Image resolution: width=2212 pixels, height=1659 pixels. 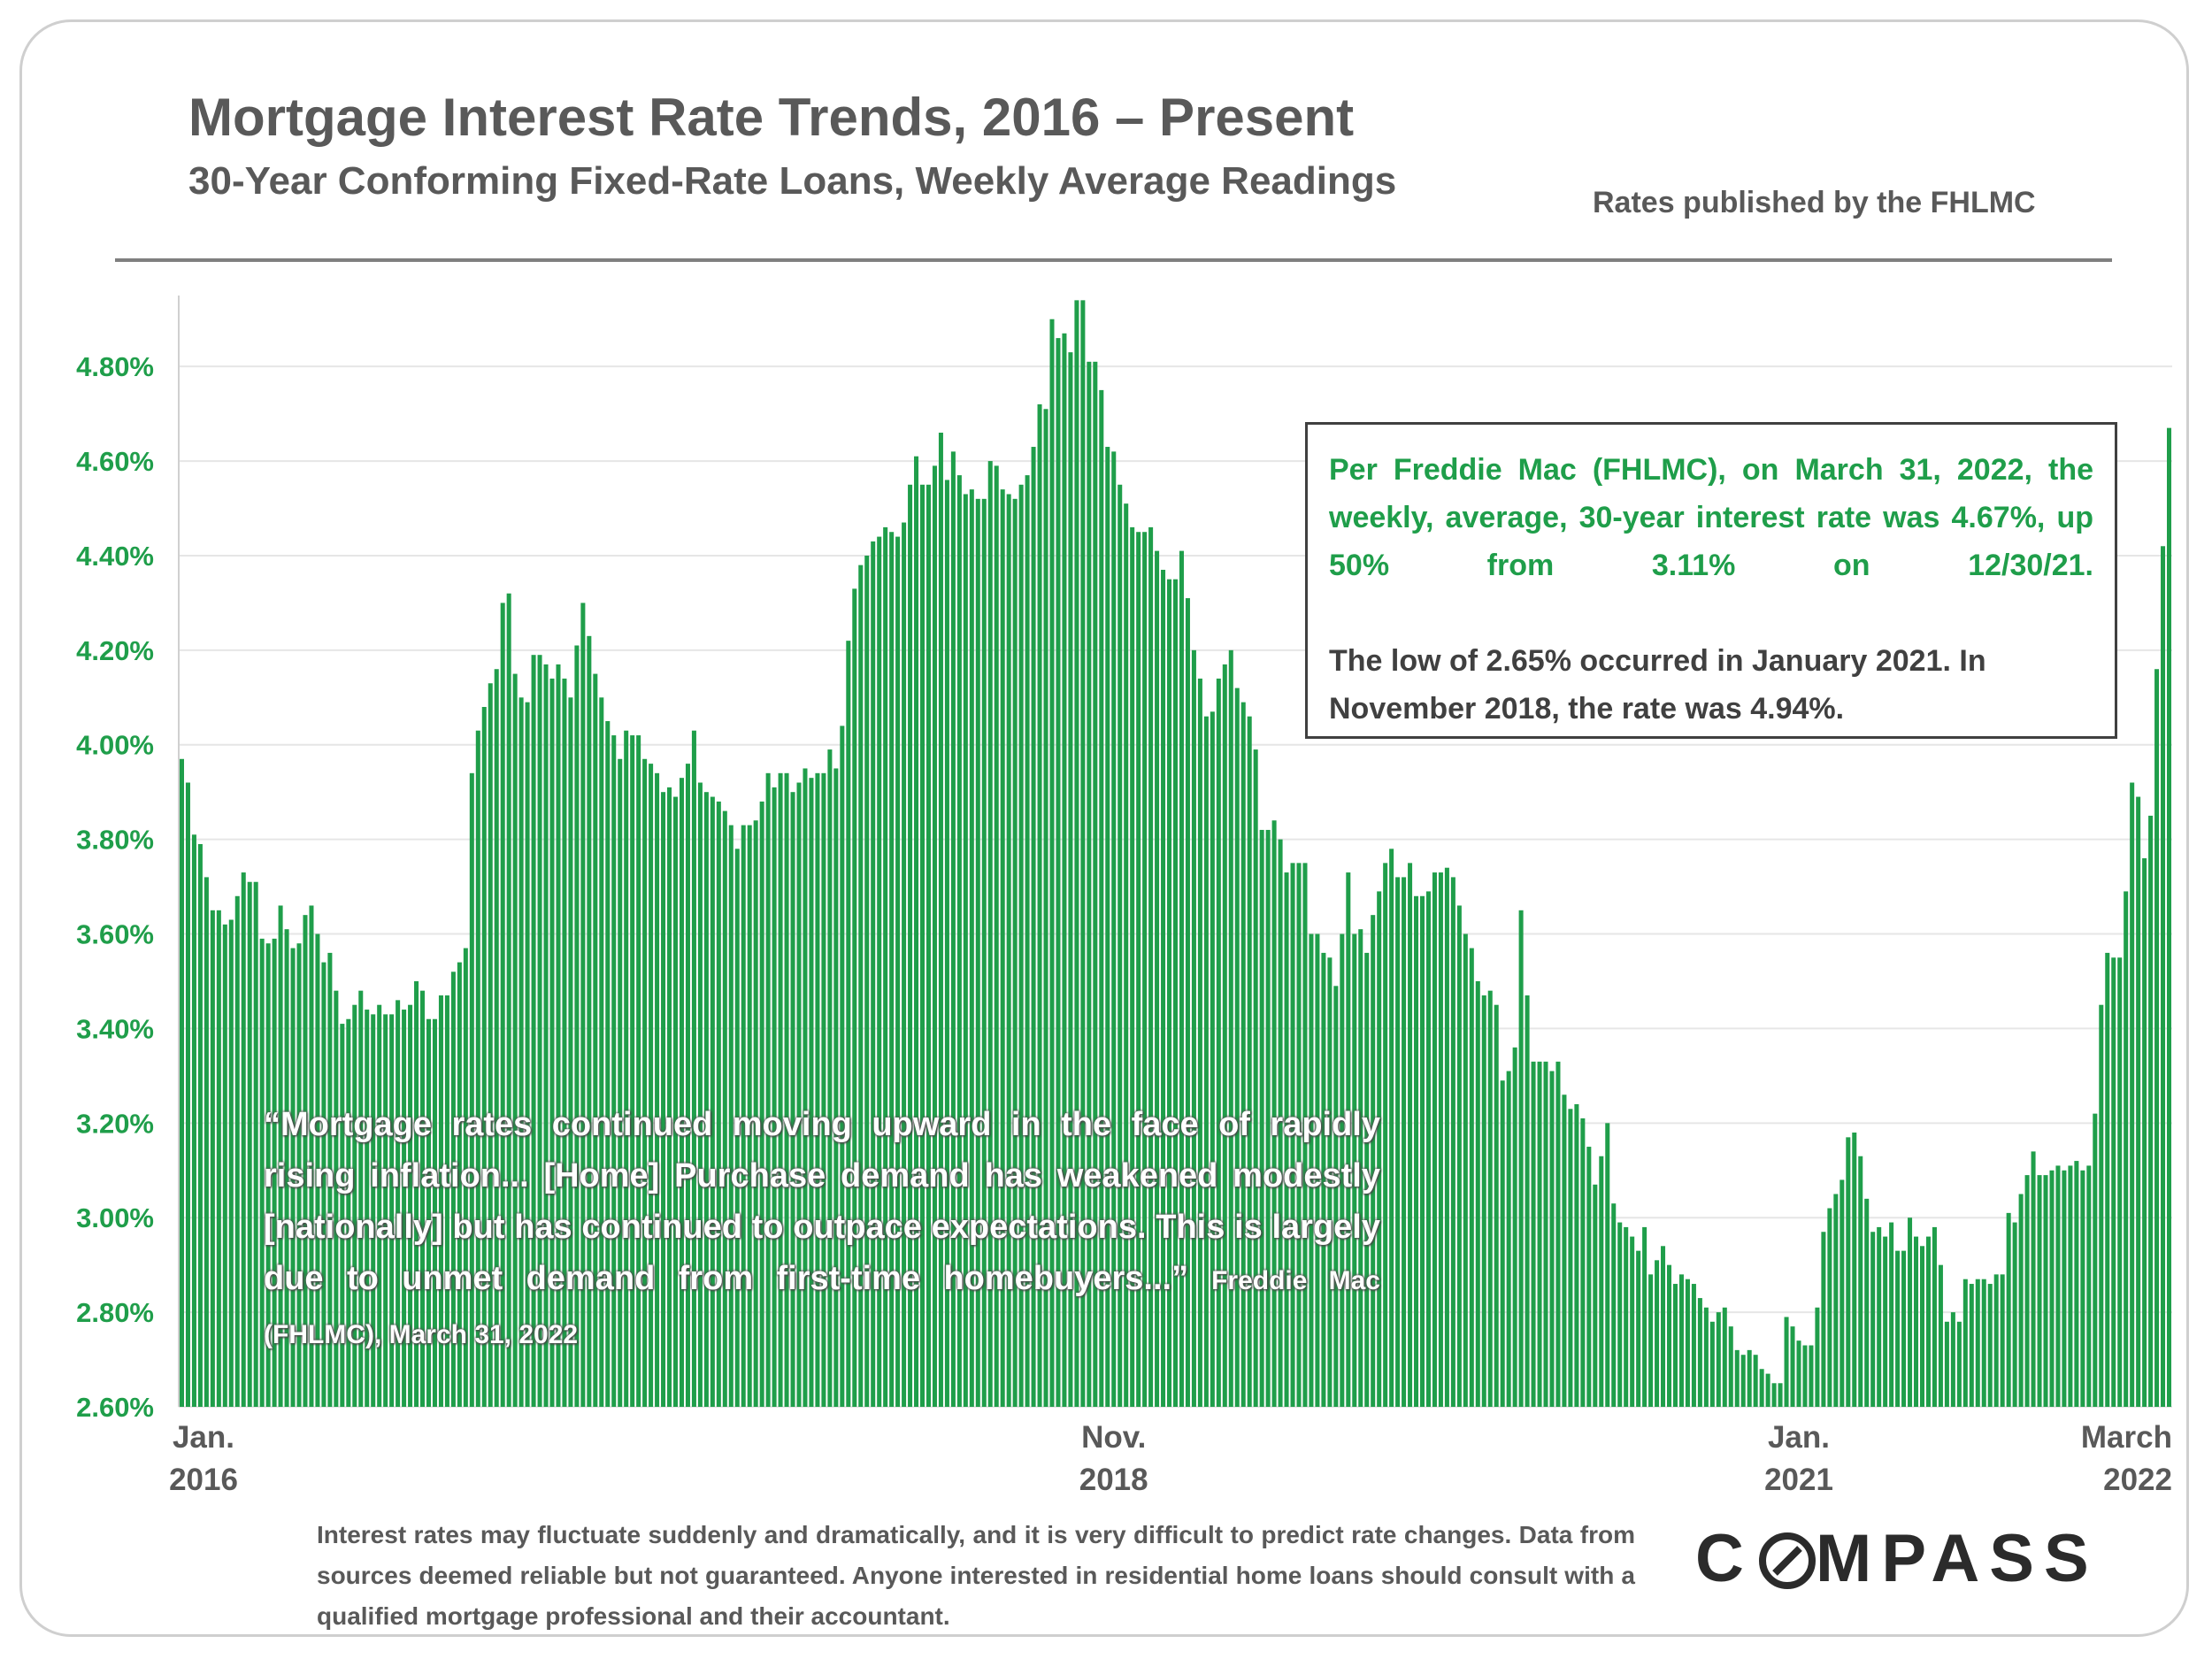 I want to click on y-tick-label: 4.00%, so click(x=115, y=746).